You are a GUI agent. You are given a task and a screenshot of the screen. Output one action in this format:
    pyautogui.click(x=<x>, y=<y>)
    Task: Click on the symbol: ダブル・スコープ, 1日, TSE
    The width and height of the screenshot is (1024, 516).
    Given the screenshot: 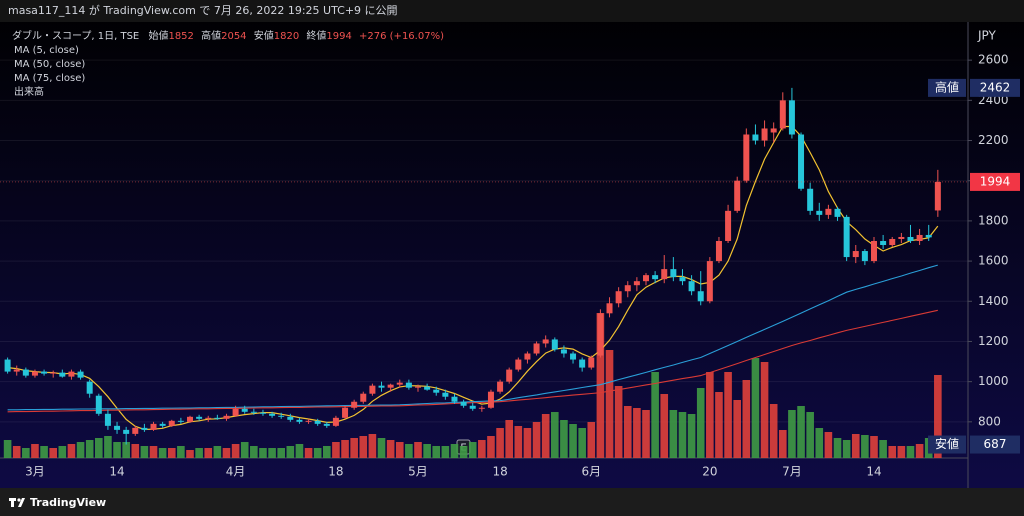 What is the action you would take?
    pyautogui.click(x=75, y=35)
    